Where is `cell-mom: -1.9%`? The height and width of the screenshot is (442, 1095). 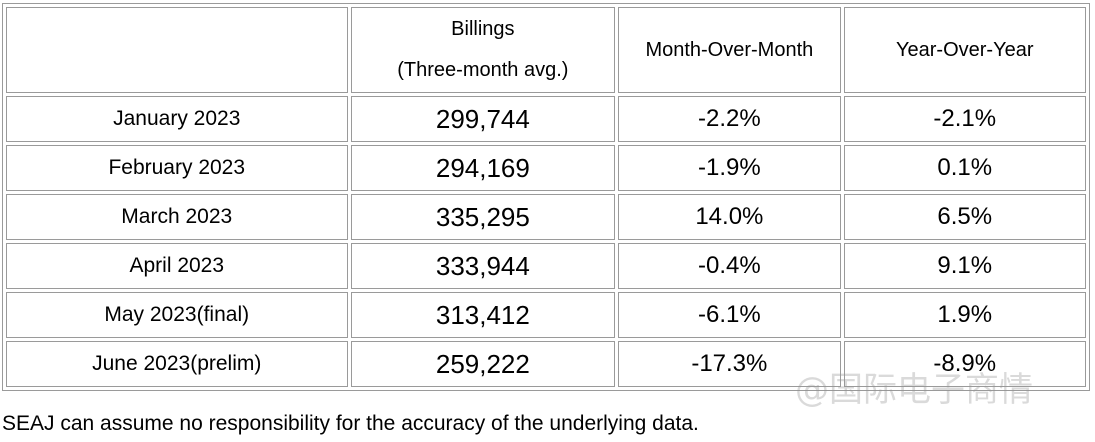
cell-mom: -1.9% is located at coordinates (729, 168).